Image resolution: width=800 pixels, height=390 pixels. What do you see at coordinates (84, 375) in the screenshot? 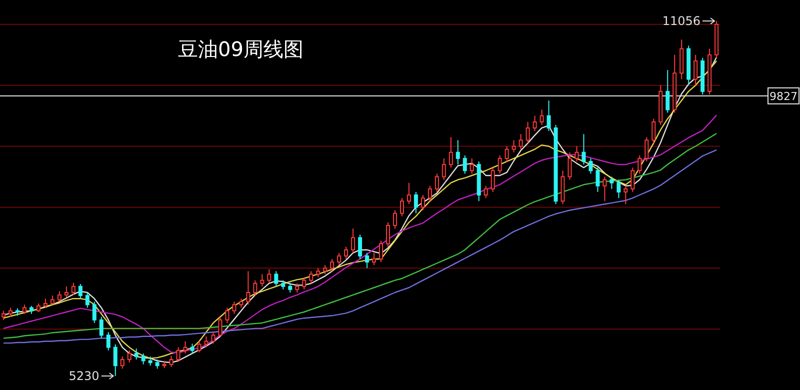
I see `annotation: 5230` at bounding box center [84, 375].